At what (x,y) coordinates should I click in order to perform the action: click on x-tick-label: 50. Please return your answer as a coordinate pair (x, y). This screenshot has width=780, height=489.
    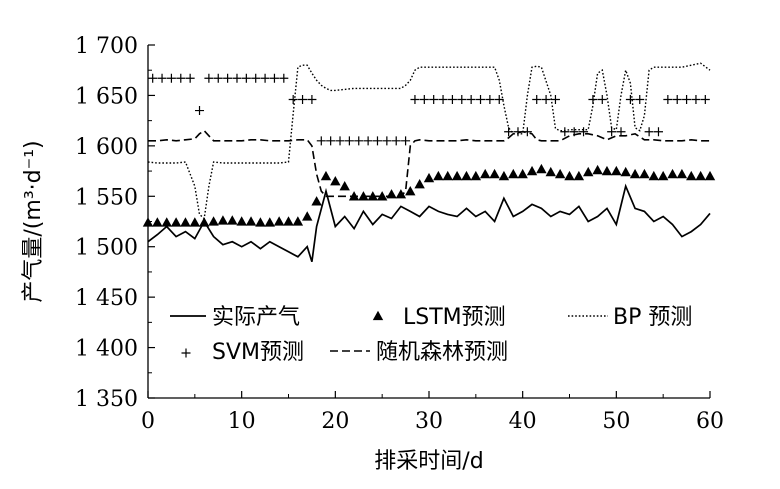
    Looking at the image, I should click on (616, 421).